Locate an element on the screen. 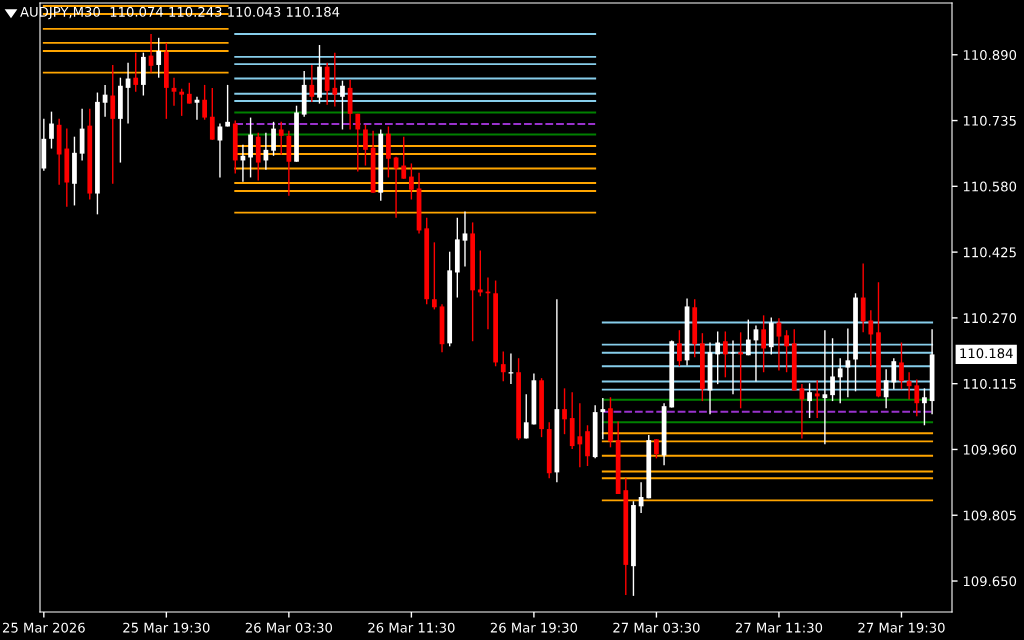 This screenshot has height=640, width=1024. y-tick-label: 109.805 is located at coordinates (989, 515).